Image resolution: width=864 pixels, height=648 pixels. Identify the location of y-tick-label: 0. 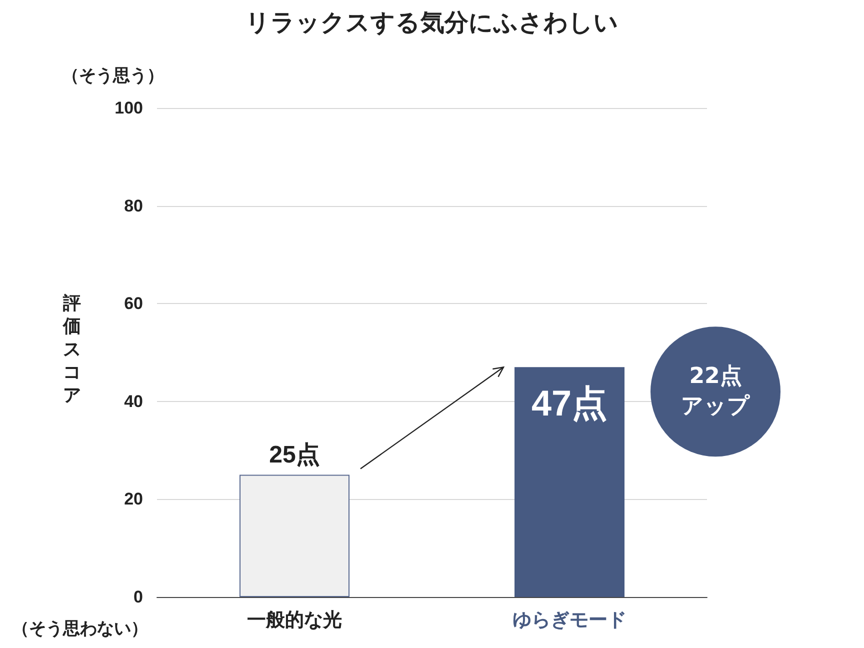
(138, 597).